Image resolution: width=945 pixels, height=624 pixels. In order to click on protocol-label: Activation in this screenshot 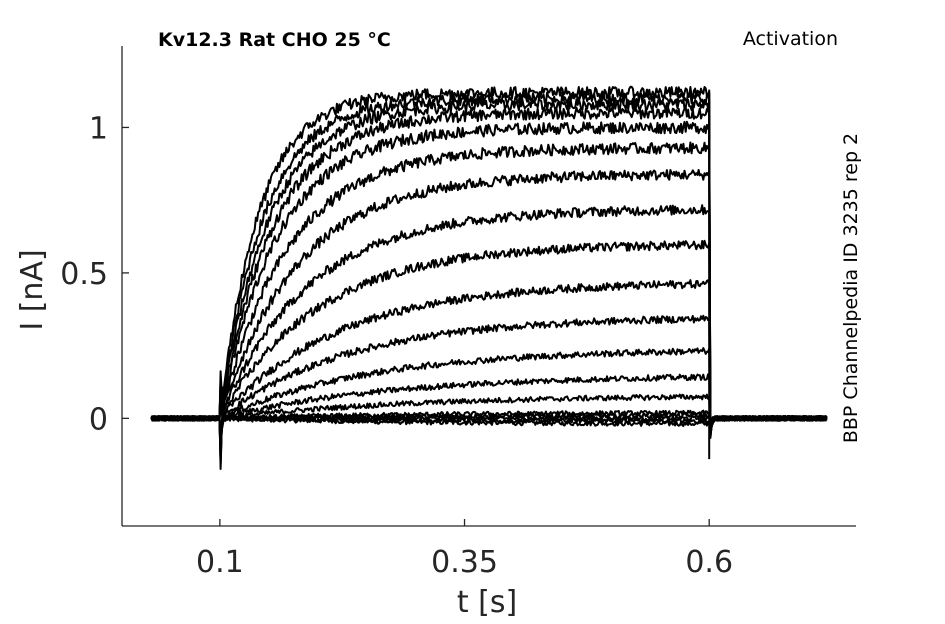, I will do `click(790, 39)`.